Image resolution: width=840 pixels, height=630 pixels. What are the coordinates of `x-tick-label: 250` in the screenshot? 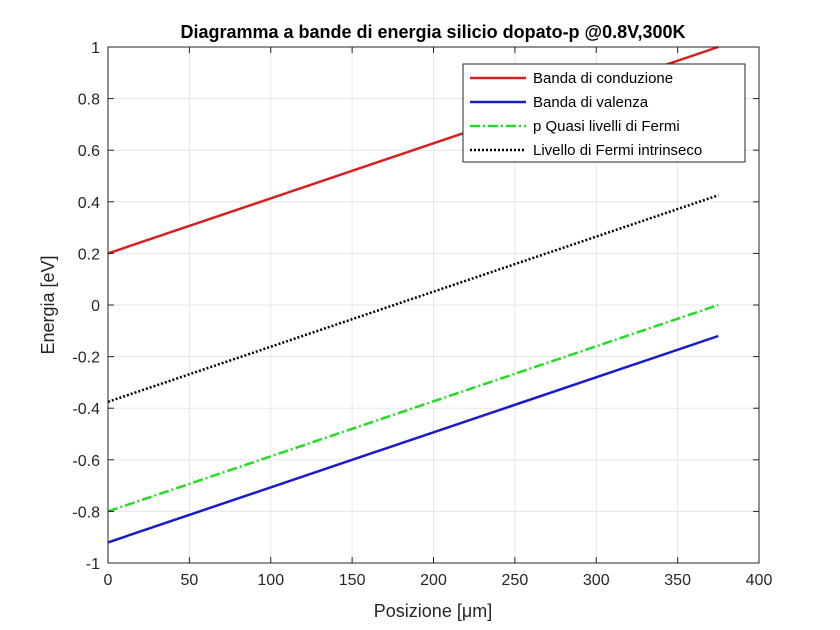 It's located at (515, 580).